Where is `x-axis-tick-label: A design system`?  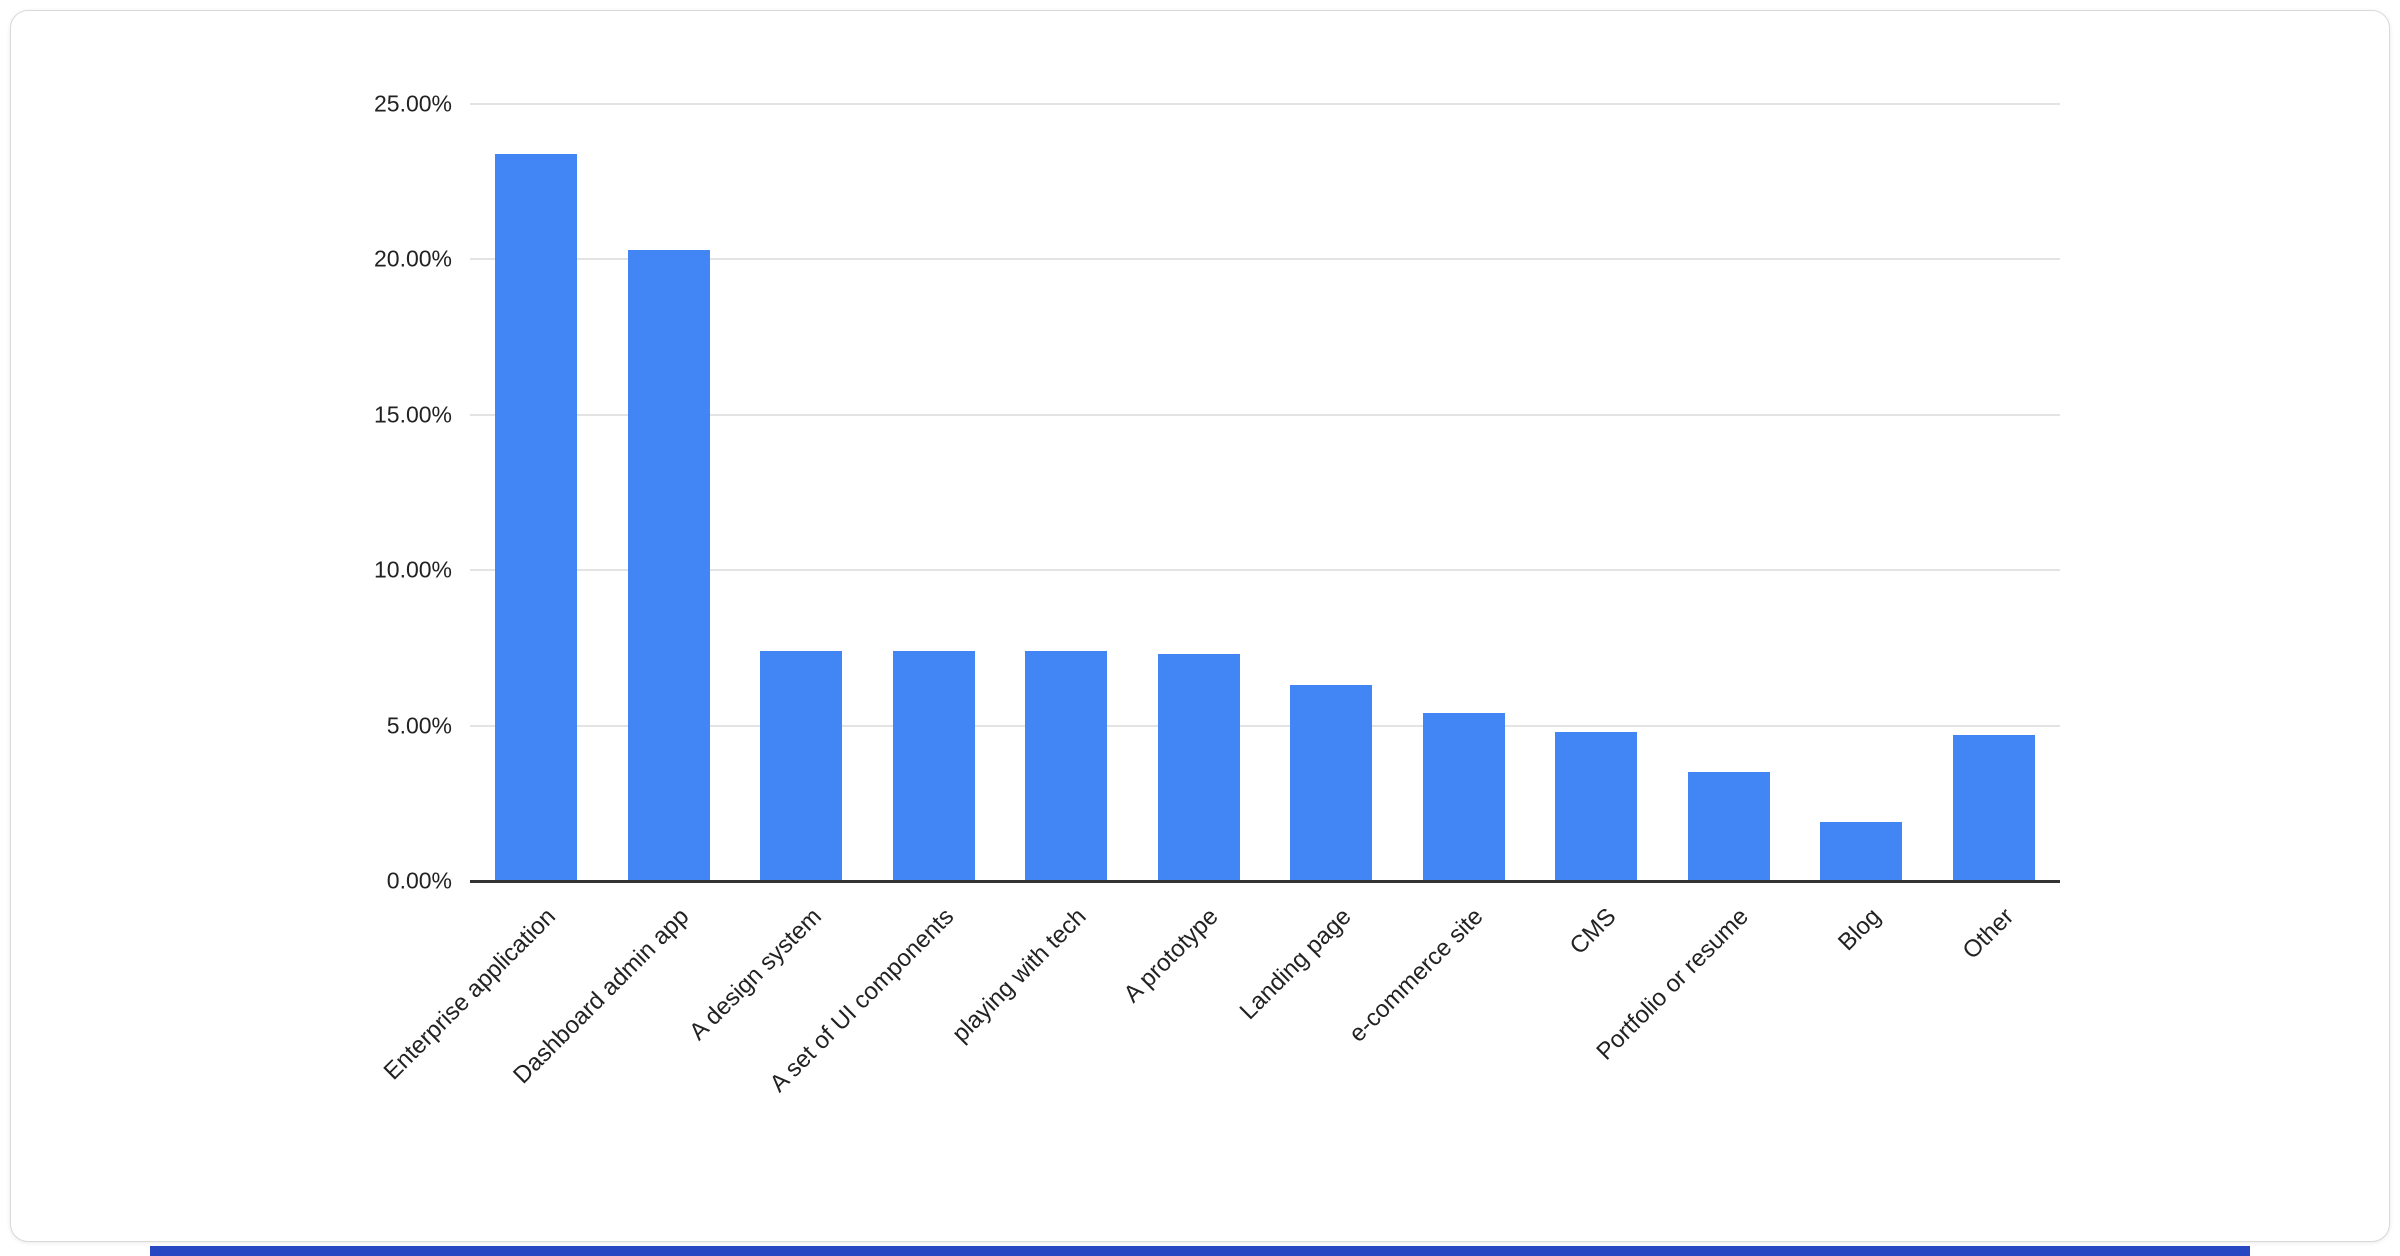
x-axis-tick-label: A design system is located at coordinates (755, 974).